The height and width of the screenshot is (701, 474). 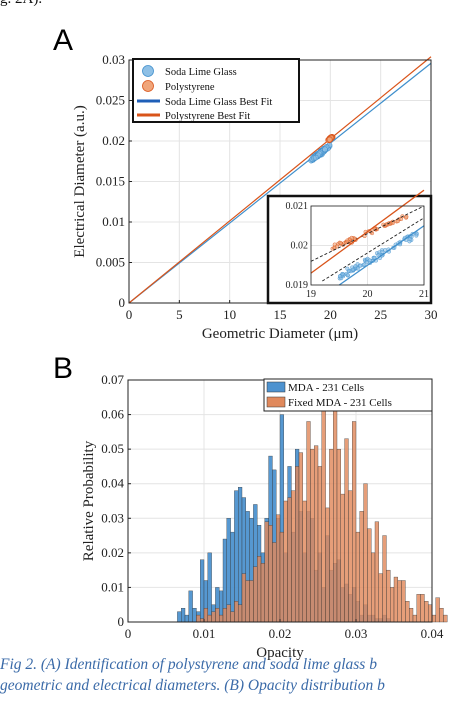 I want to click on y-tick-label: 0.025, so click(x=110, y=100).